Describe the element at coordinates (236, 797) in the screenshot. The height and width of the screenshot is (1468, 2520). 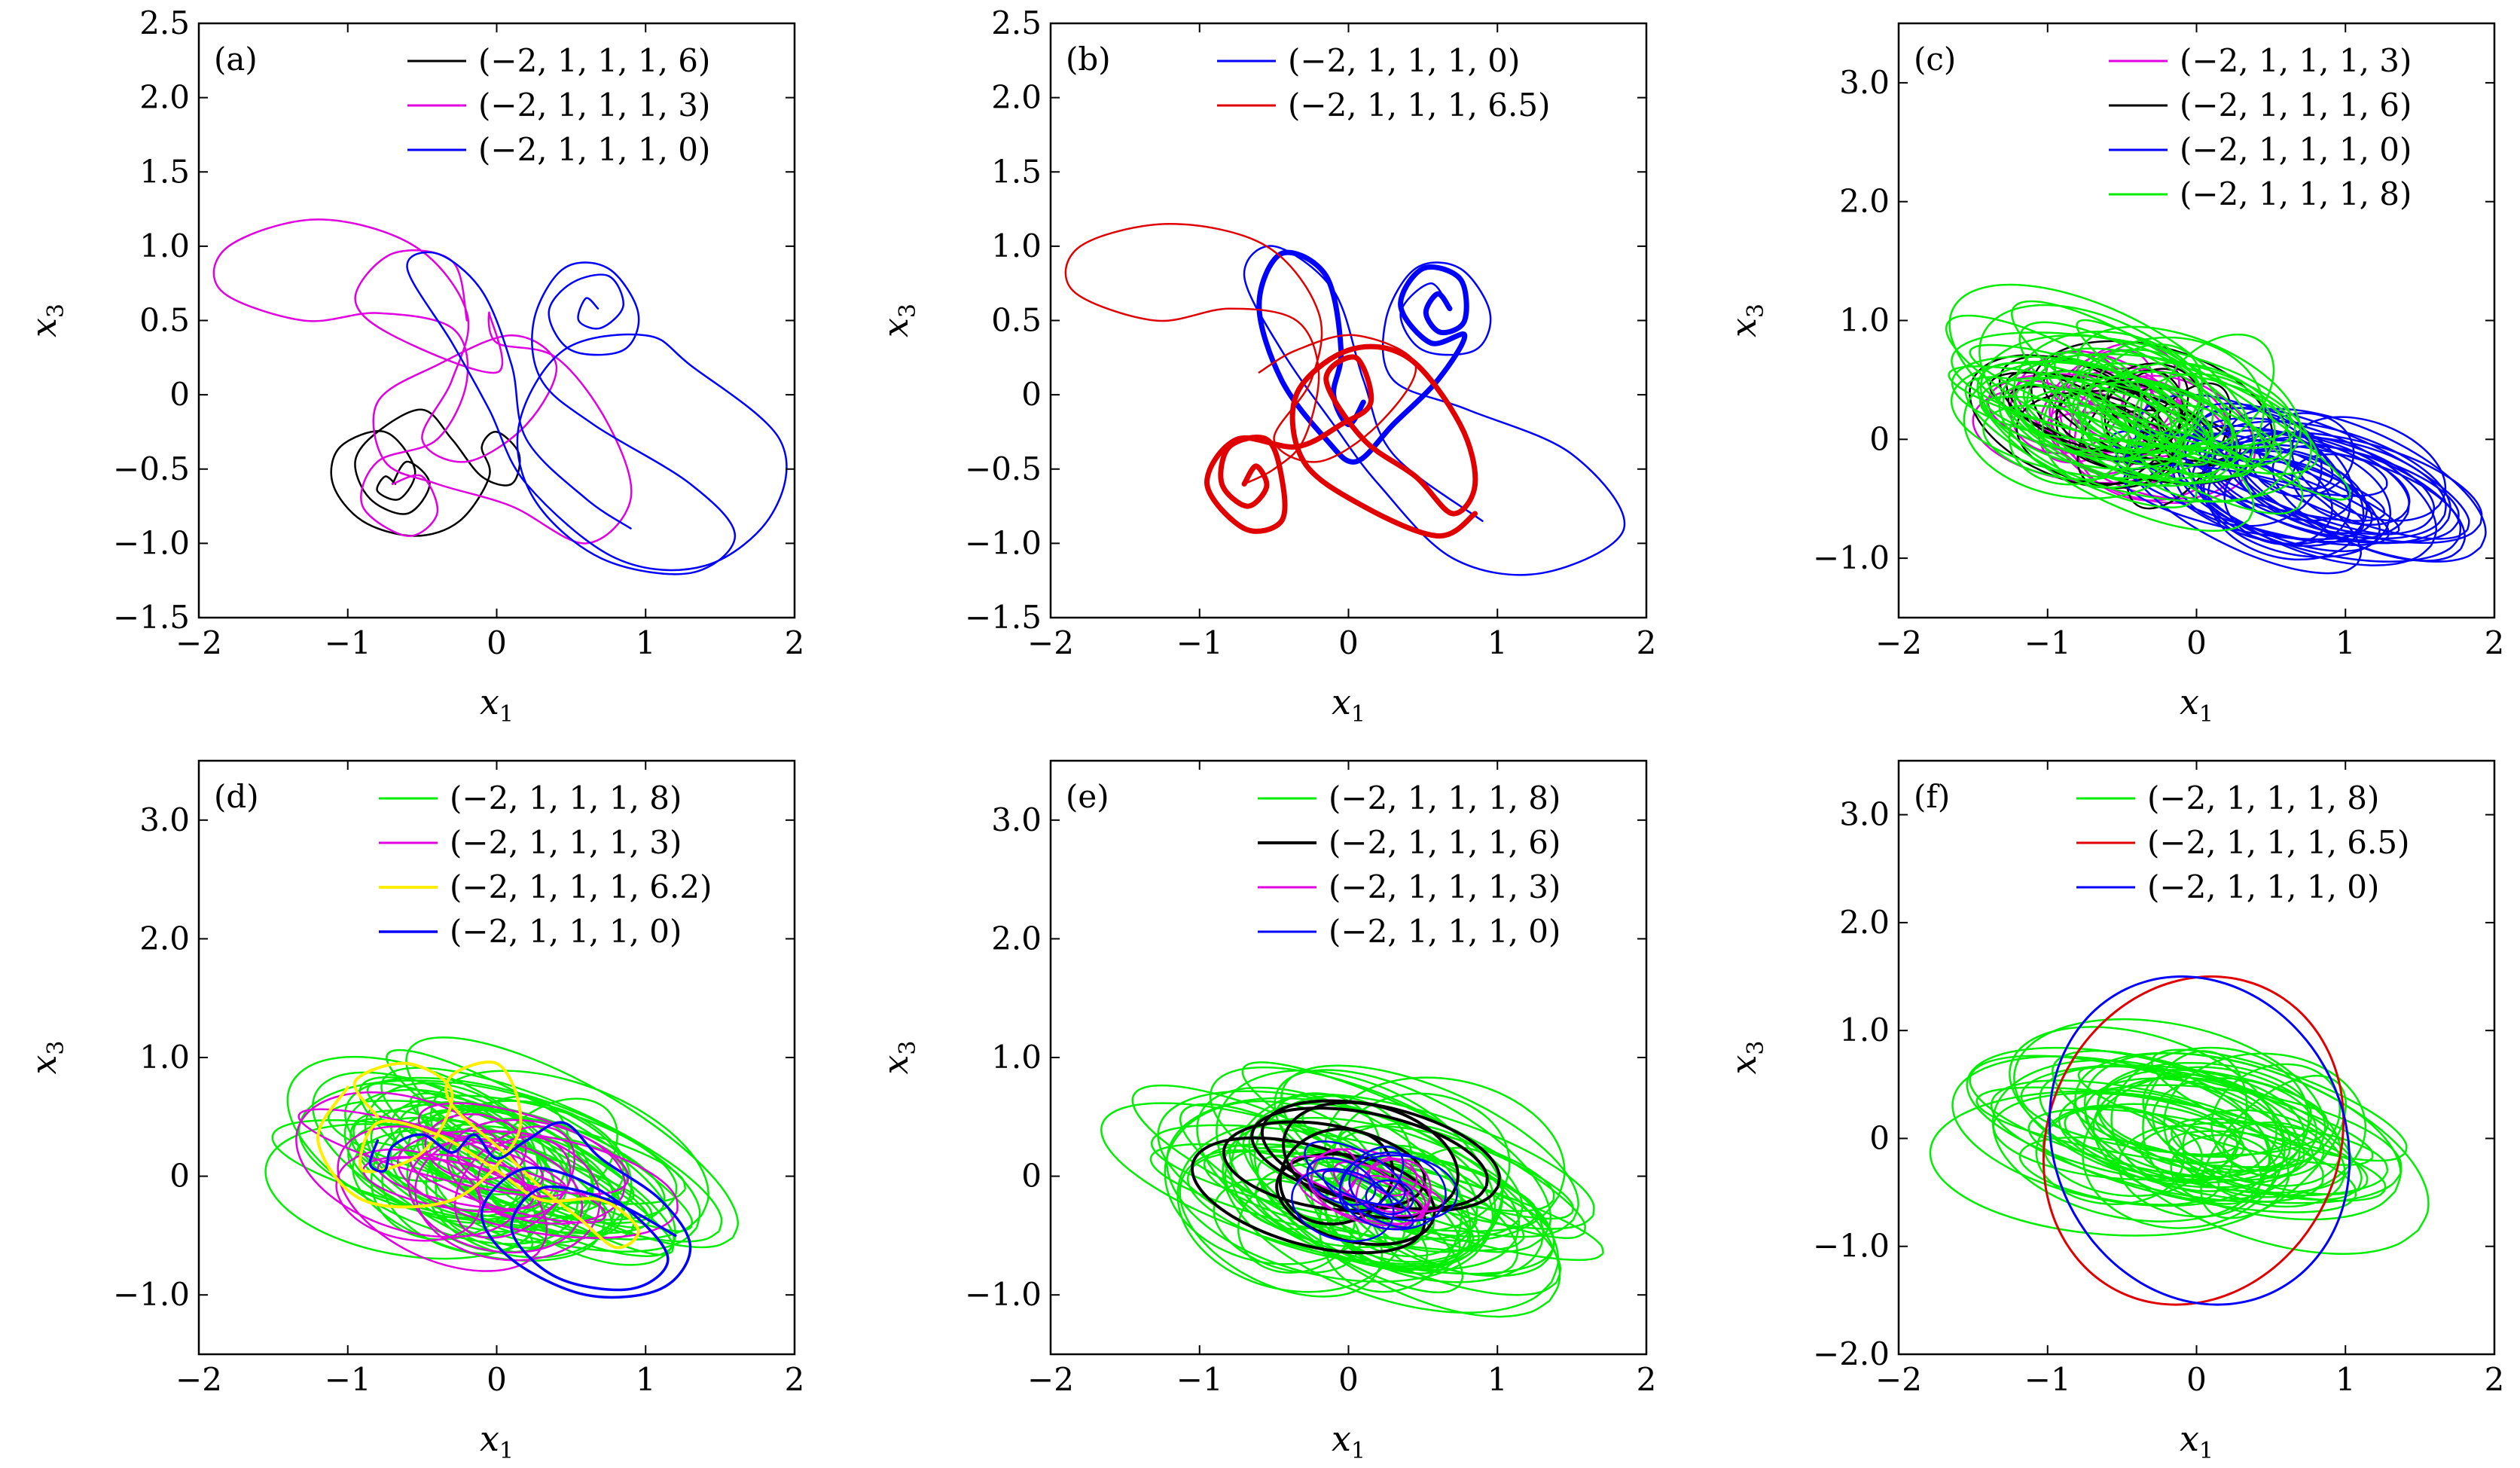
I see `panel-label: (d)` at that location.